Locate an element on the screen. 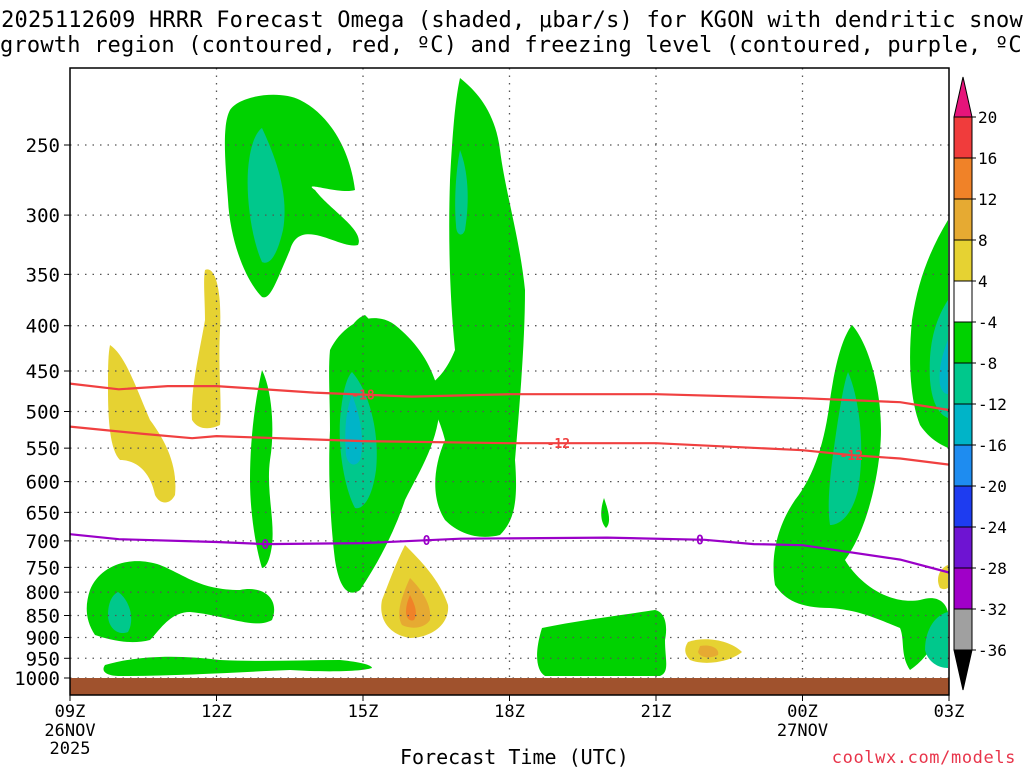  y-tick-label: 300 is located at coordinates (43, 216).